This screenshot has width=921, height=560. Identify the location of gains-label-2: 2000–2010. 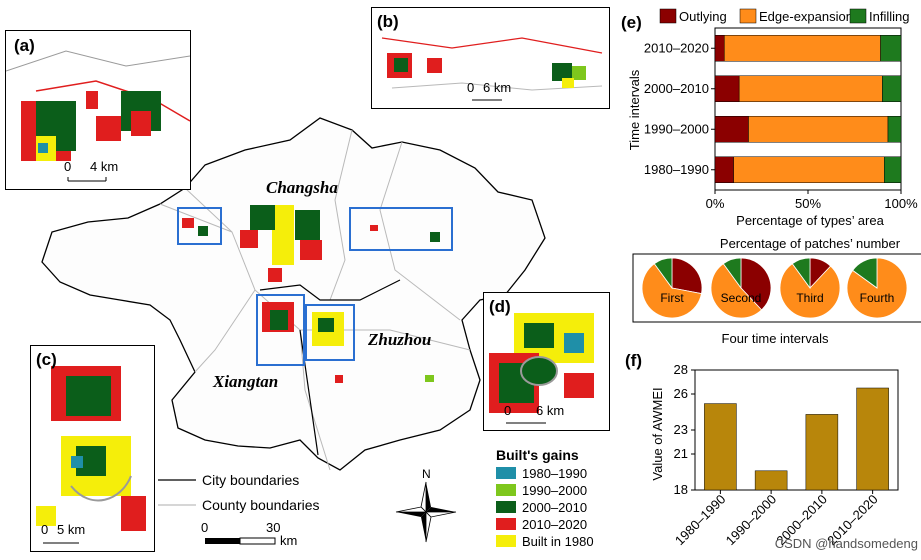
(554, 507).